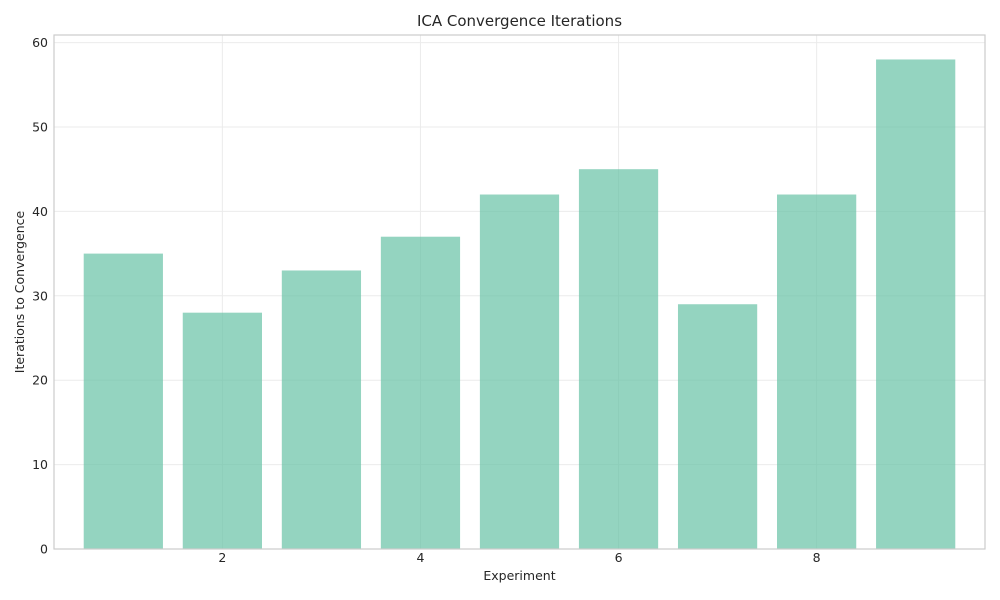  Describe the element at coordinates (420, 557) in the screenshot. I see `x-tick-label: 4` at that location.